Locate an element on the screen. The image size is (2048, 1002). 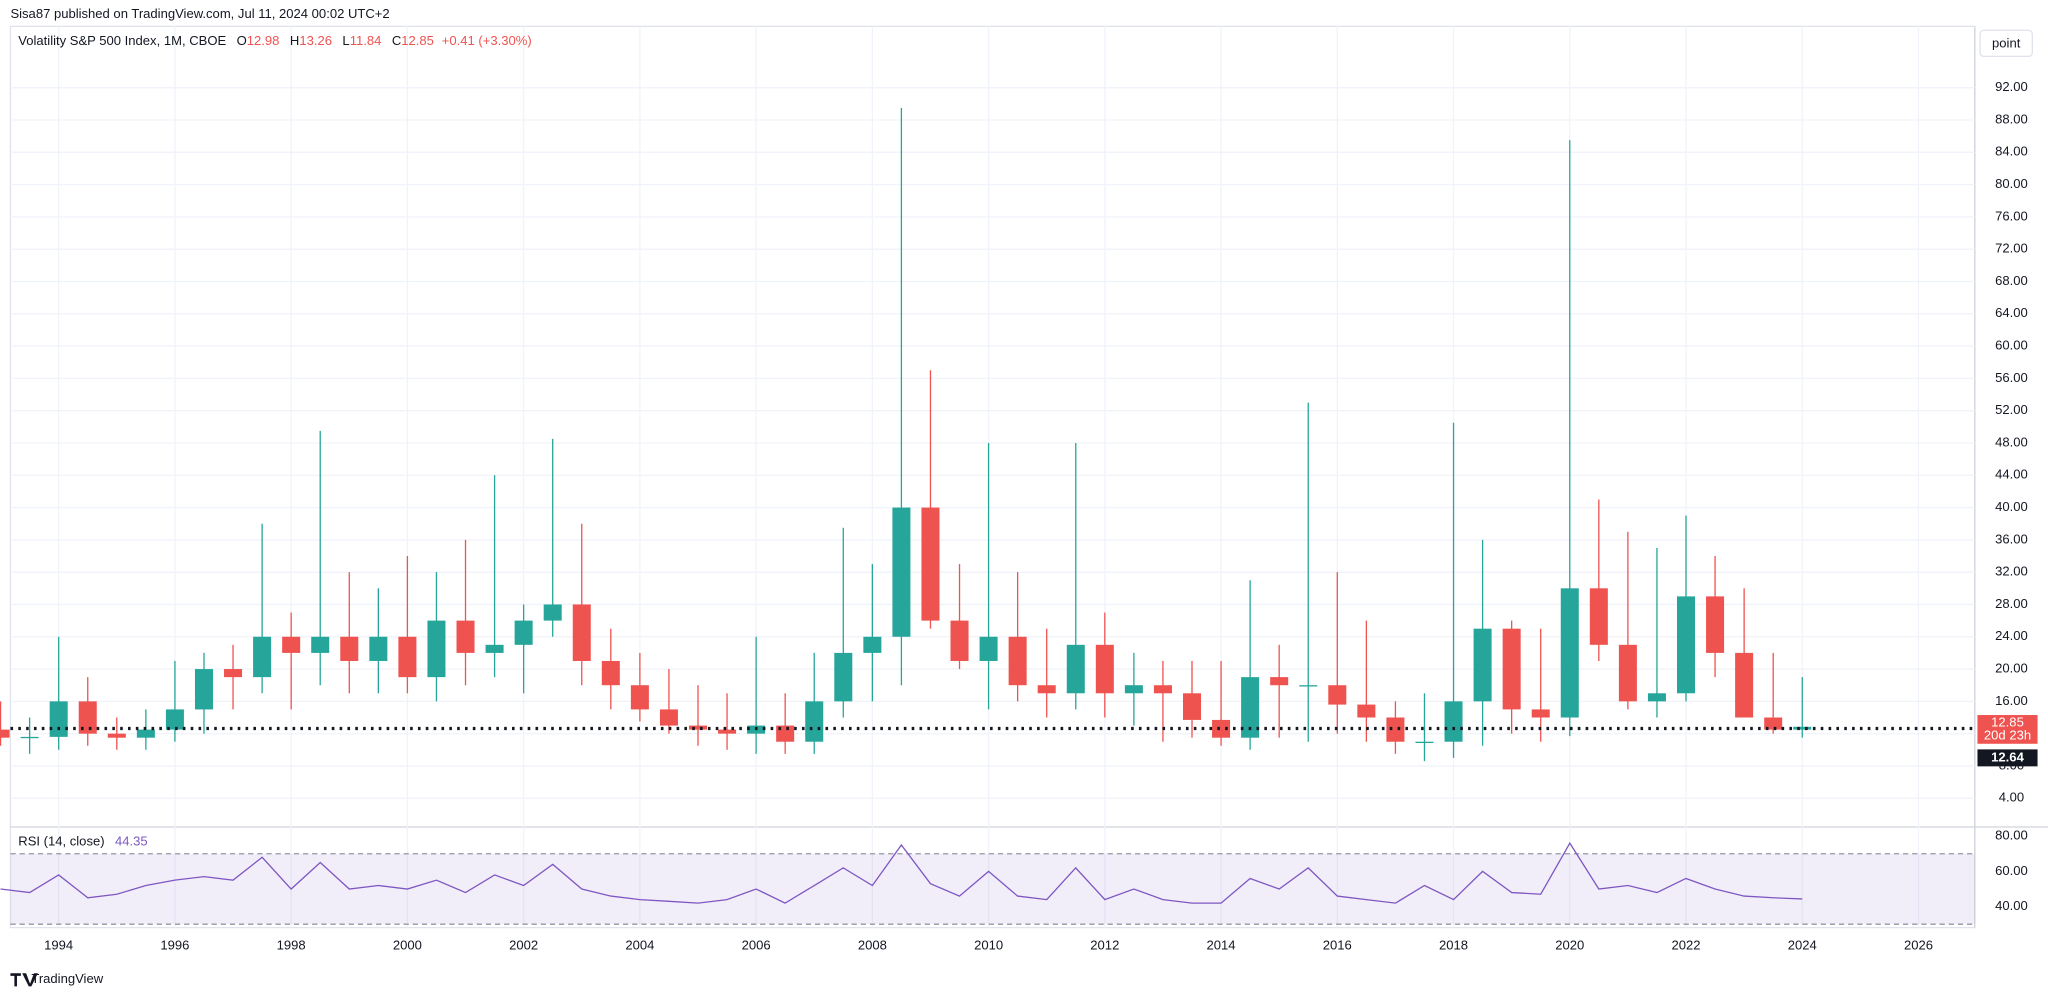
rsi-band is located at coordinates (992, 889).